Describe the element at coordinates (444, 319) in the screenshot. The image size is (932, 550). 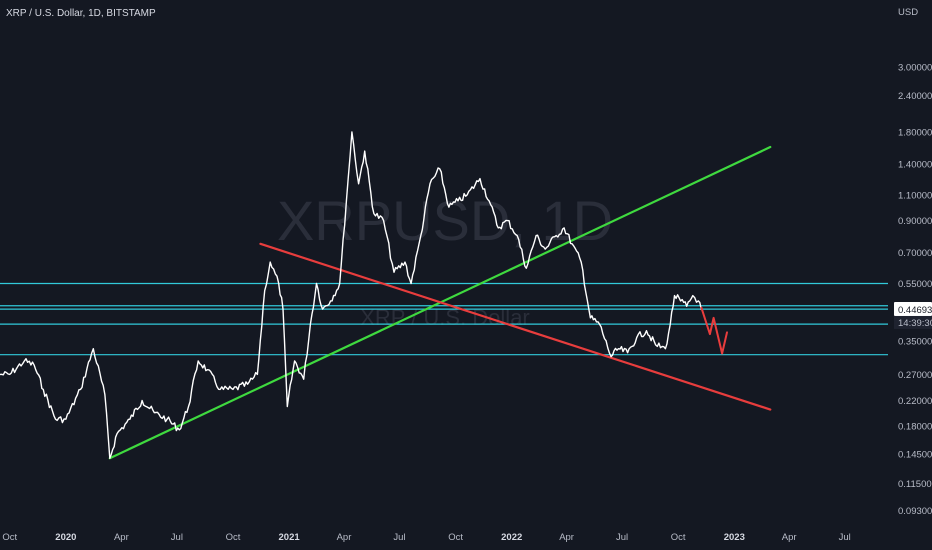
I see `horizontal-levels` at that location.